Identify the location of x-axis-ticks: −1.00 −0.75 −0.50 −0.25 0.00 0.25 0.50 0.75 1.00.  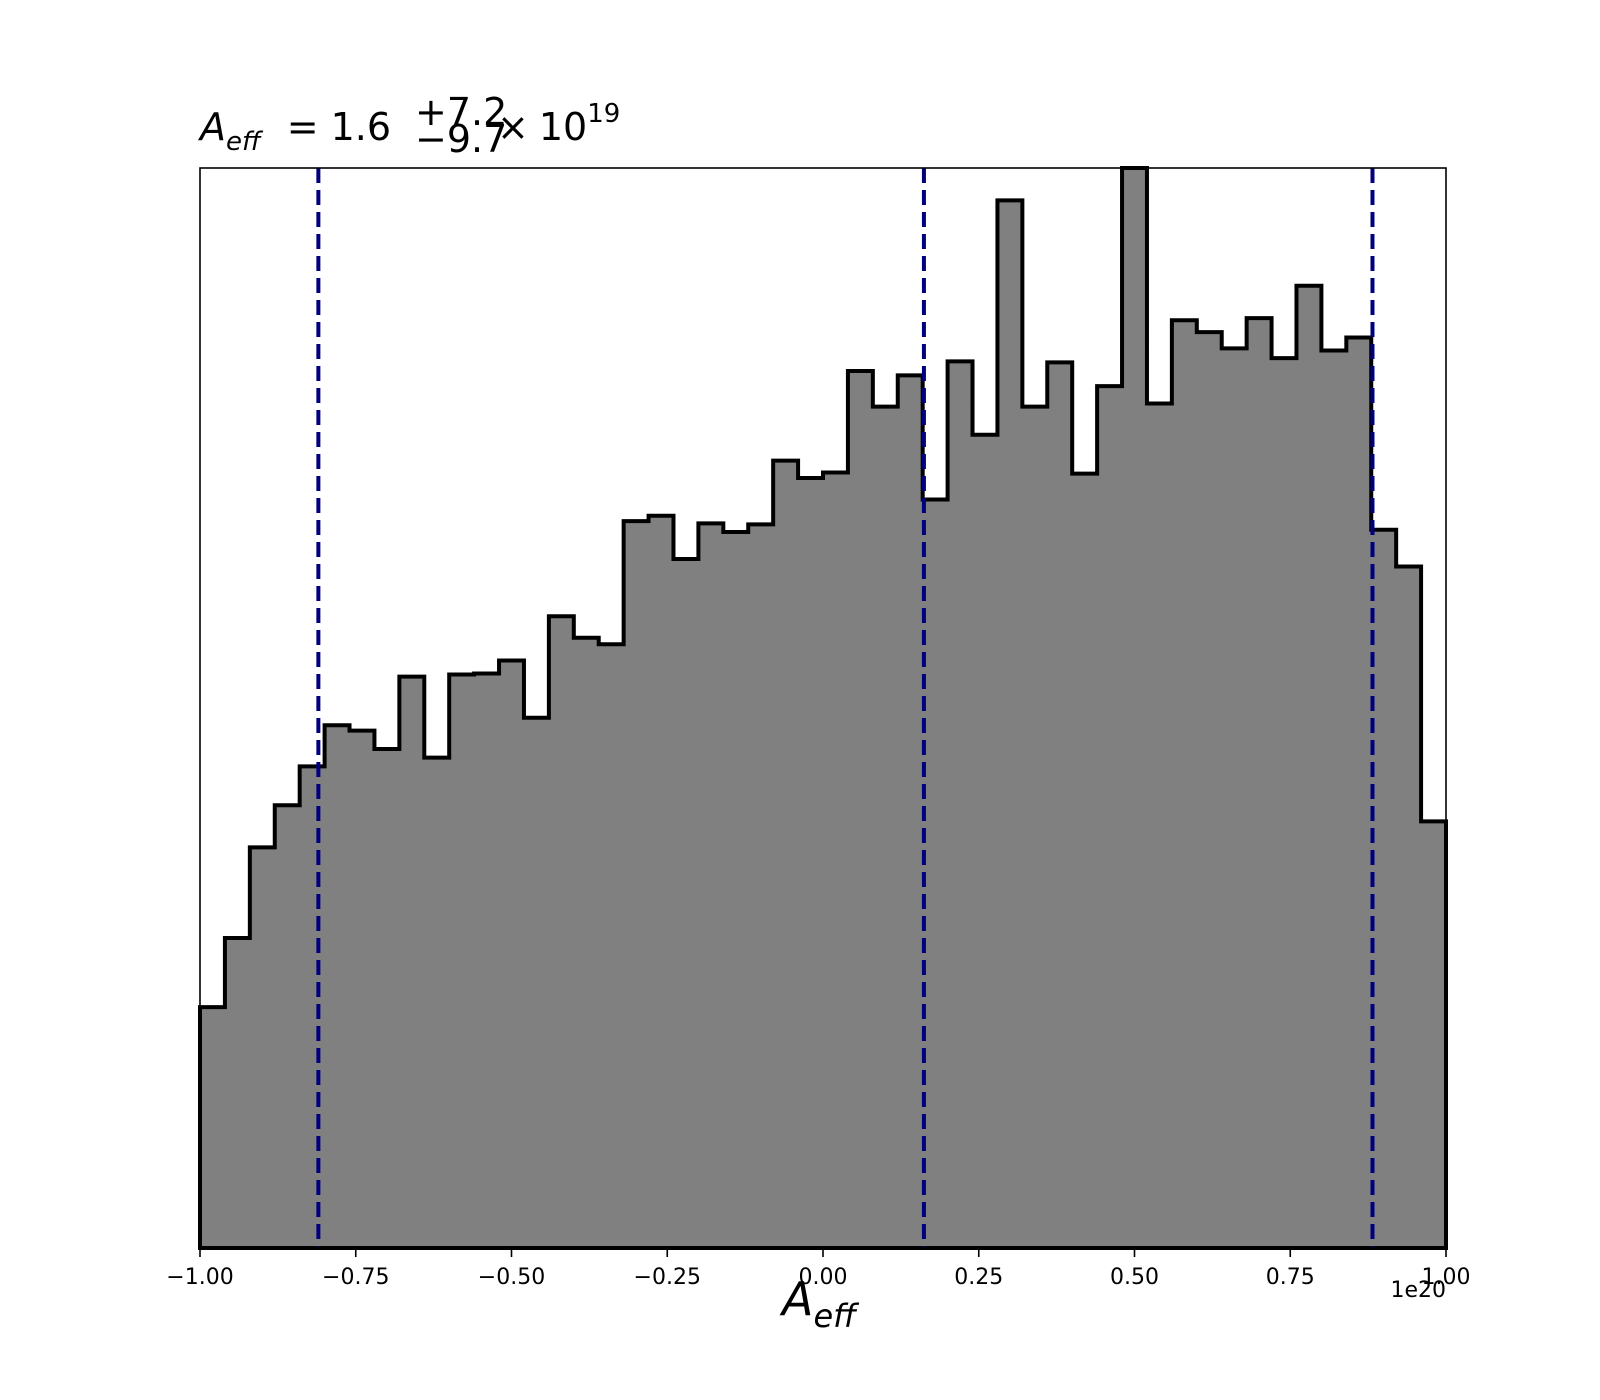
(818, 1269).